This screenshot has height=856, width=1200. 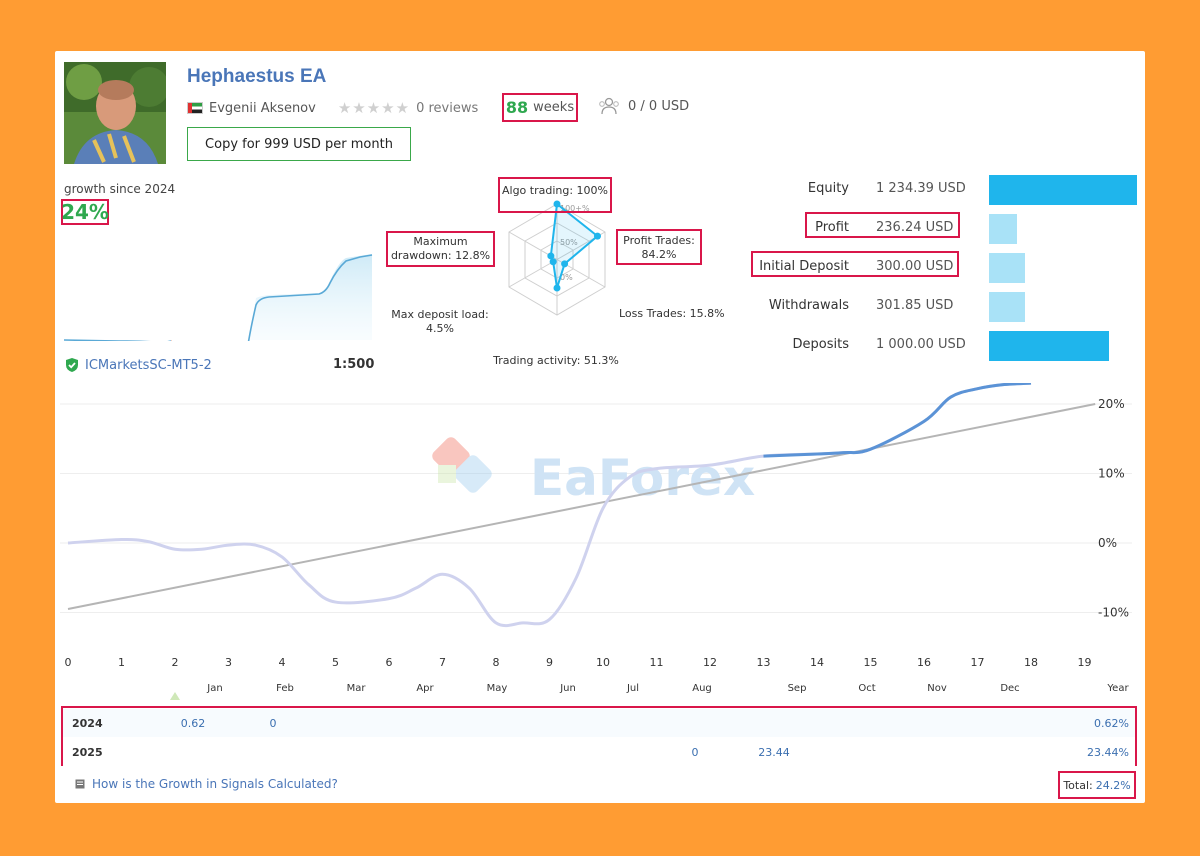 I want to click on year-label: 2025, so click(x=87, y=752).